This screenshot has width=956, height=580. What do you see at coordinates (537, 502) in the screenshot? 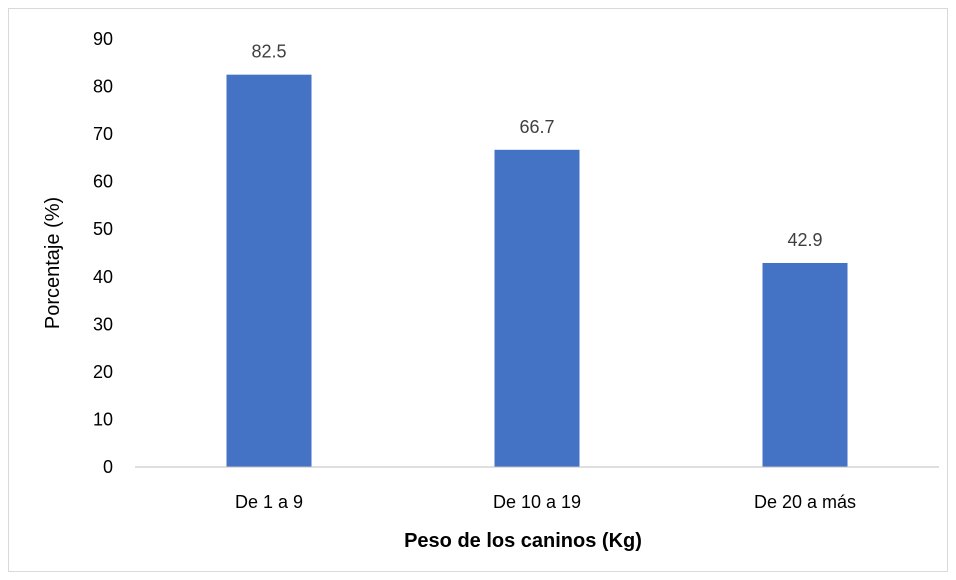
I see `x-category-label: De 10 a 19` at bounding box center [537, 502].